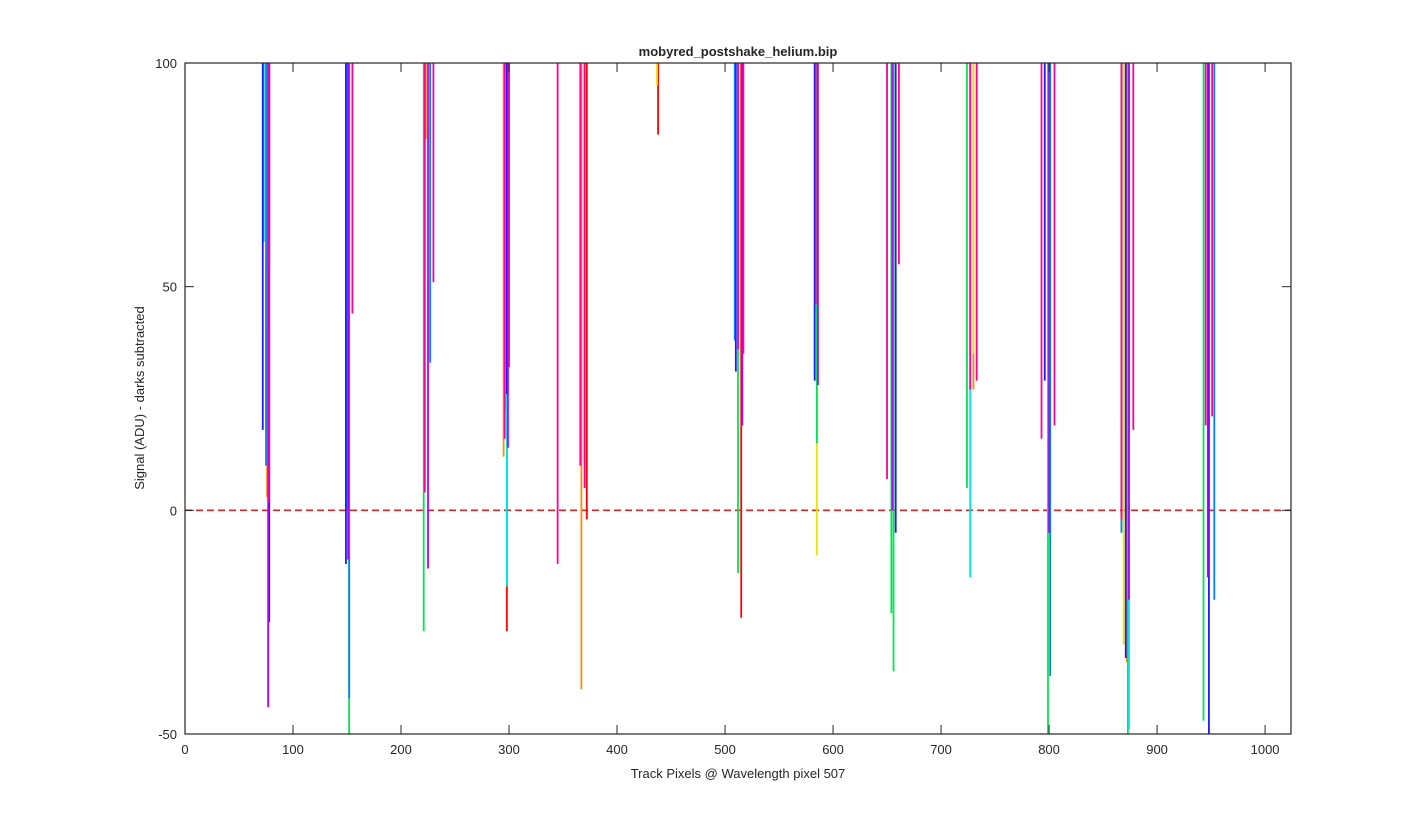 This screenshot has height=825, width=1425. Describe the element at coordinates (509, 749) in the screenshot. I see `x-tick-label: 300` at that location.